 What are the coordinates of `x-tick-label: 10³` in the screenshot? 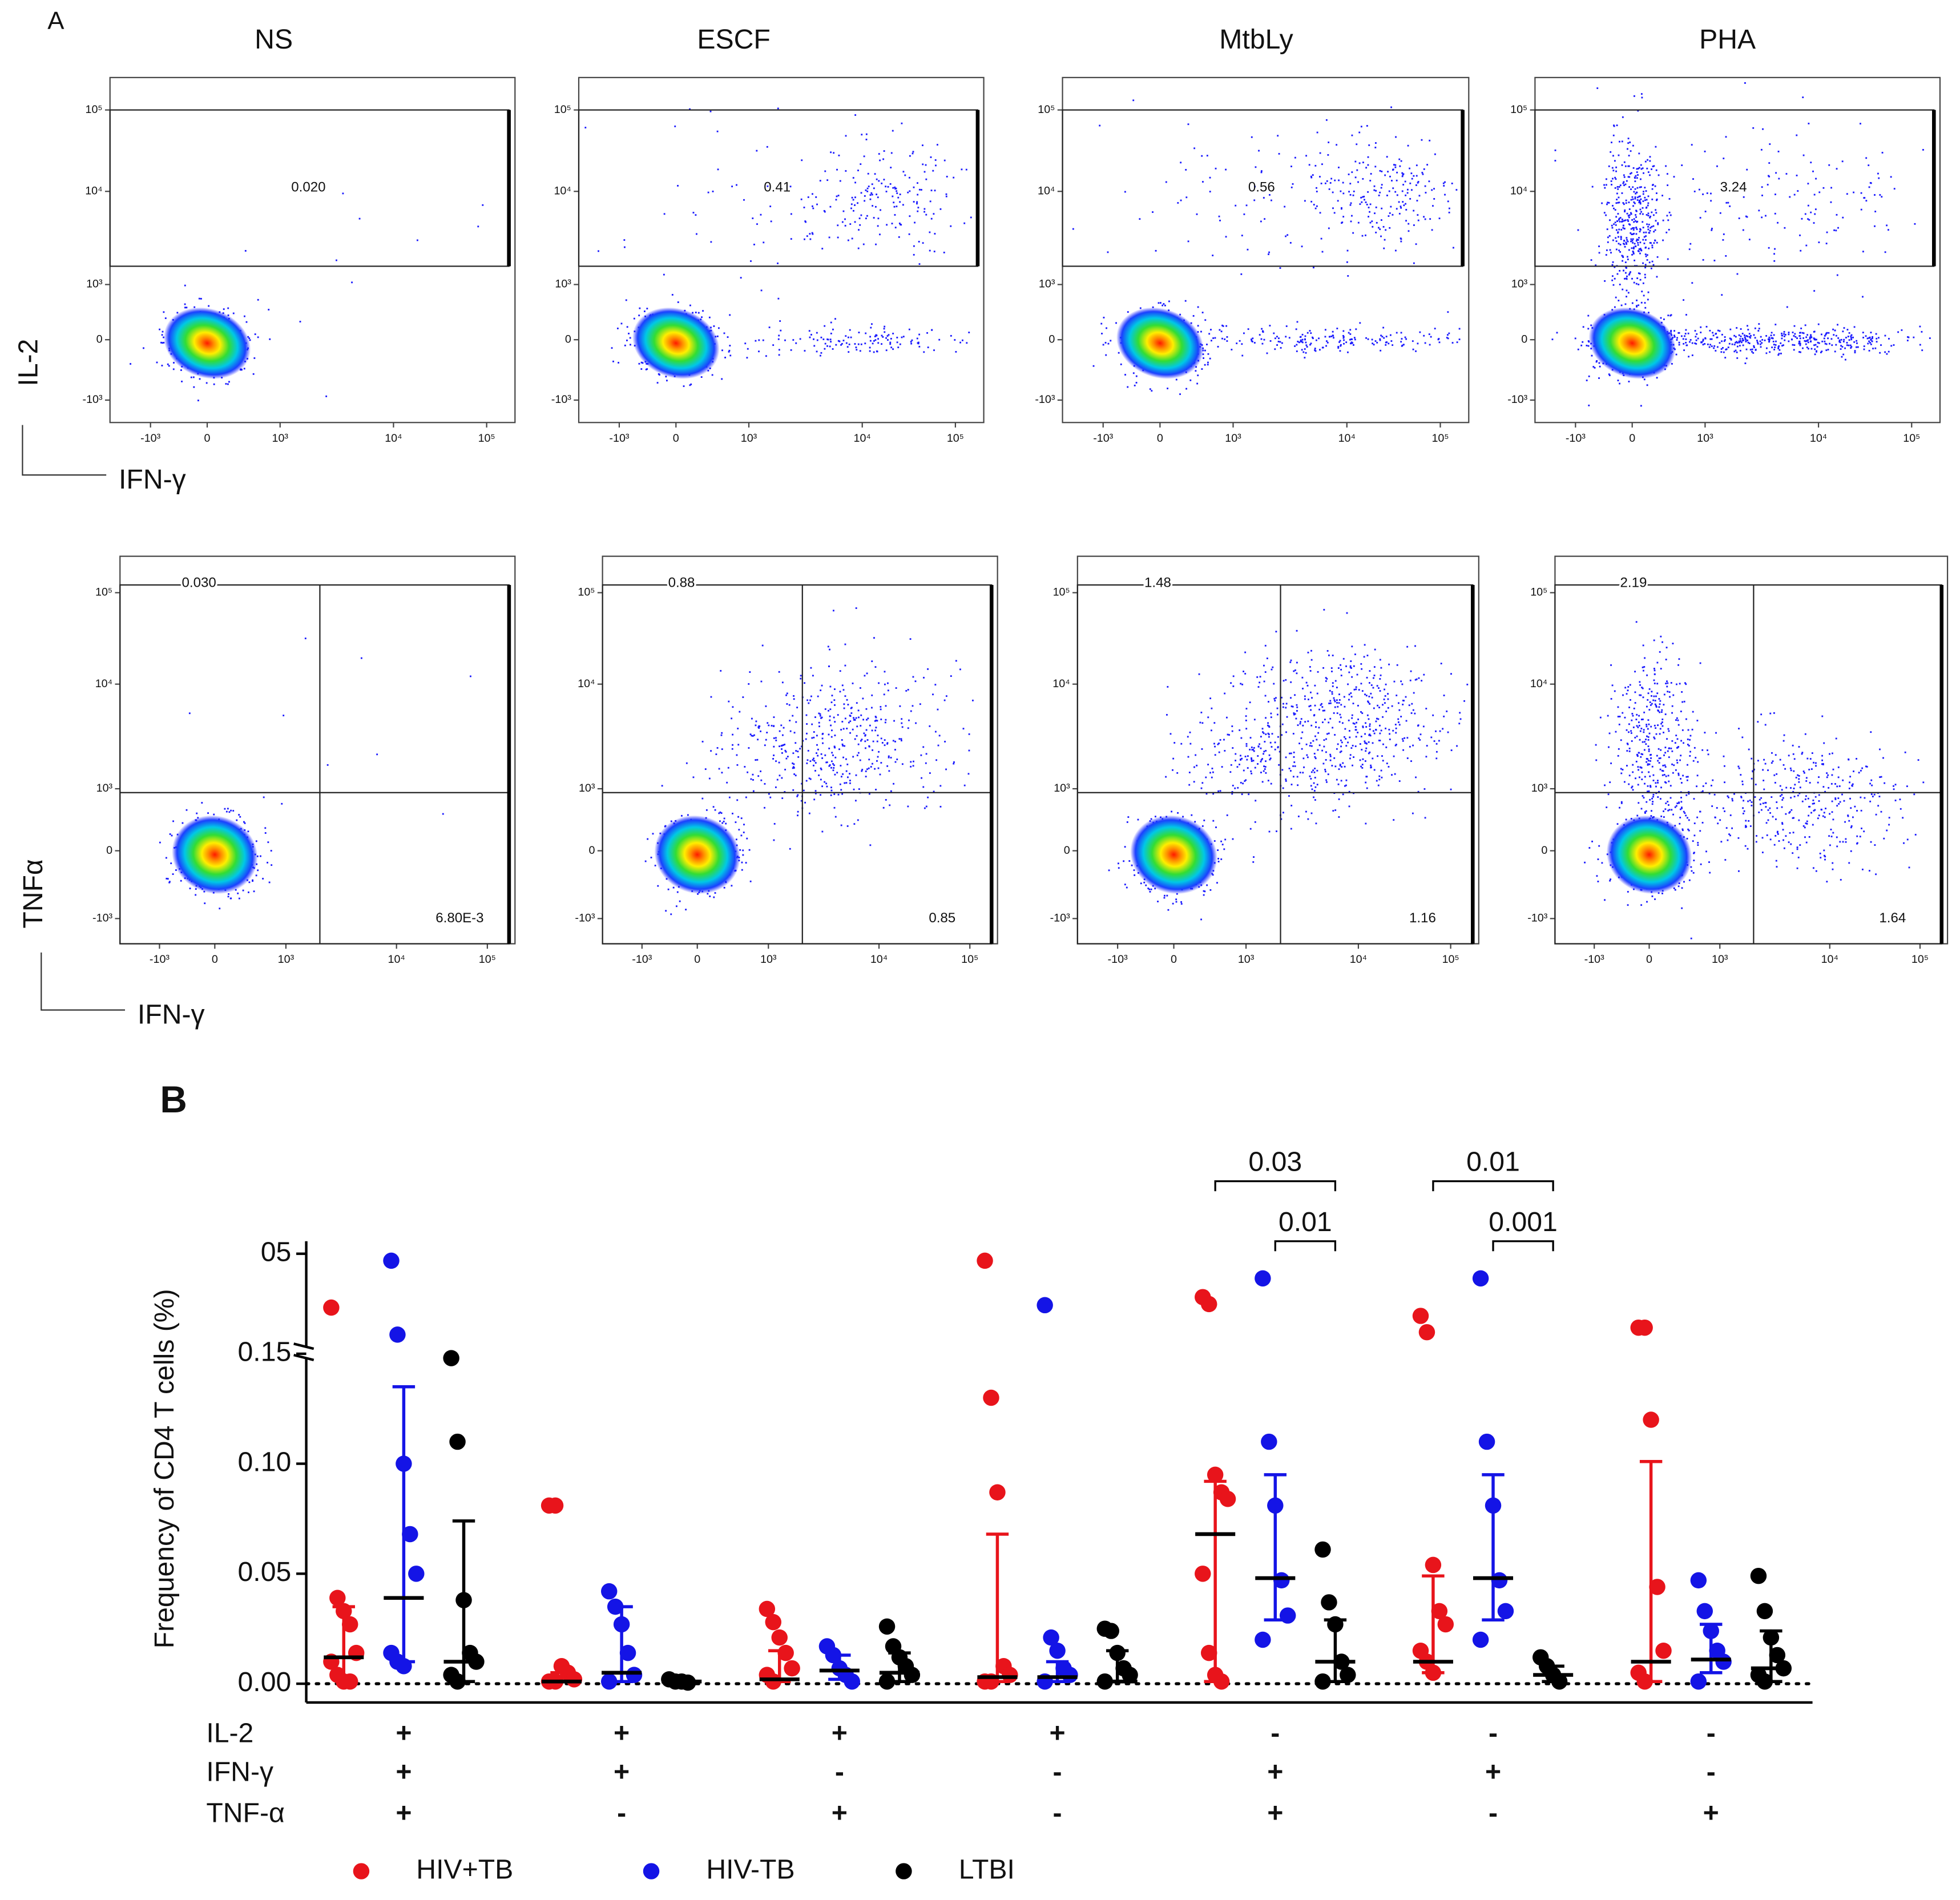 It's located at (287, 959).